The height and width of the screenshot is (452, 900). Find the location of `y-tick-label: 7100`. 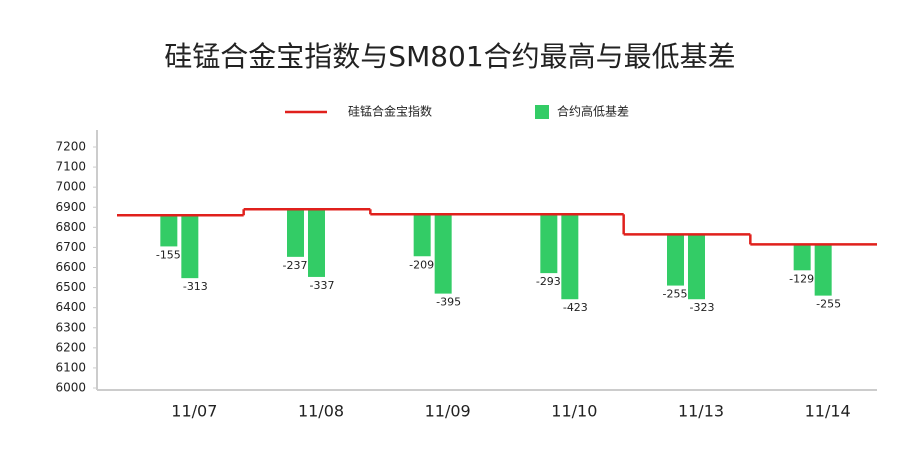

y-tick-label: 7100 is located at coordinates (70, 167).